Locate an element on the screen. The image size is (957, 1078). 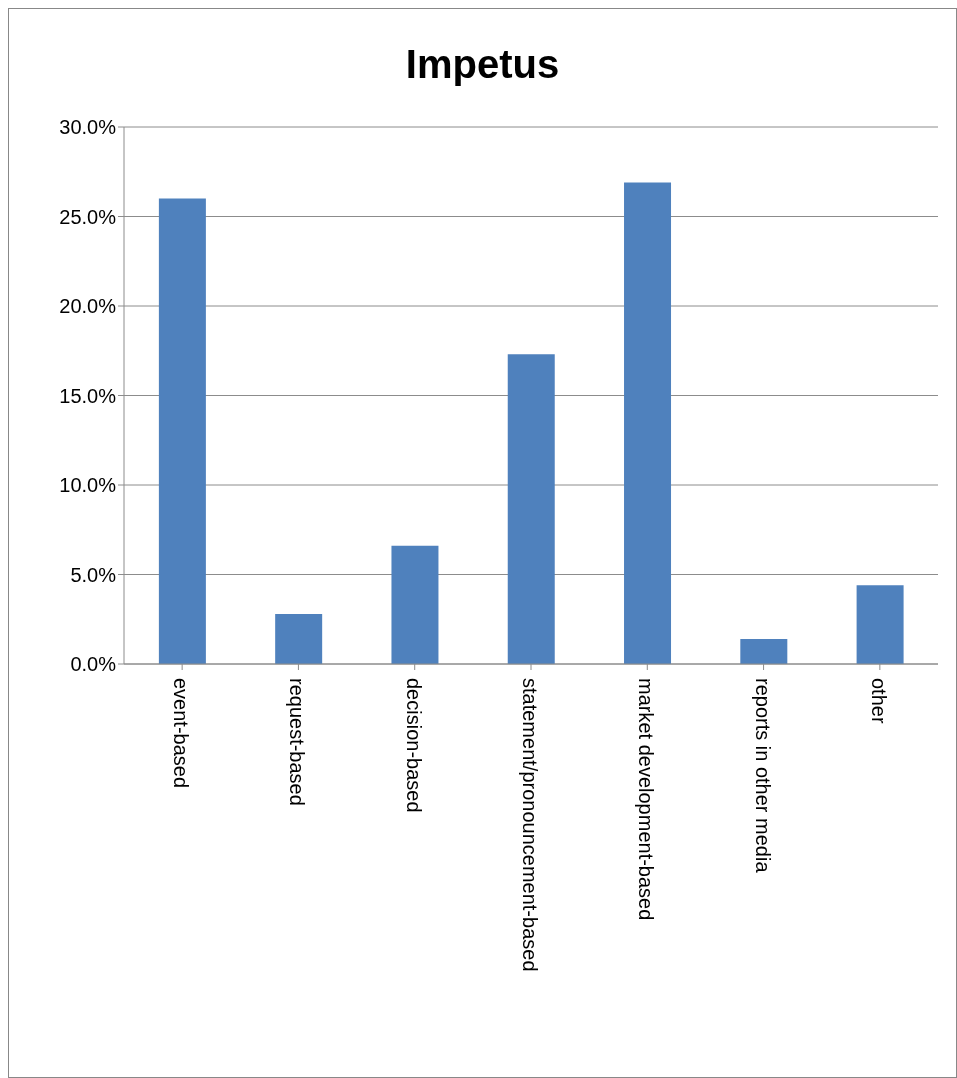
x-tick-label: request-based is located at coordinates (297, 742).